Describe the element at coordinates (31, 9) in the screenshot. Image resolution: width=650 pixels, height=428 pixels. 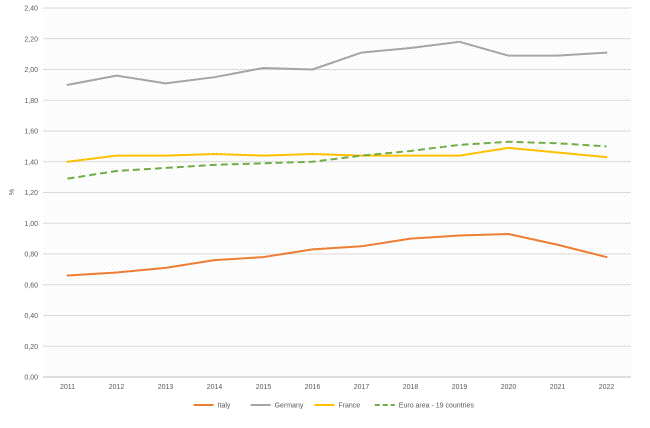
I see `y-tick-label: 2,40` at that location.